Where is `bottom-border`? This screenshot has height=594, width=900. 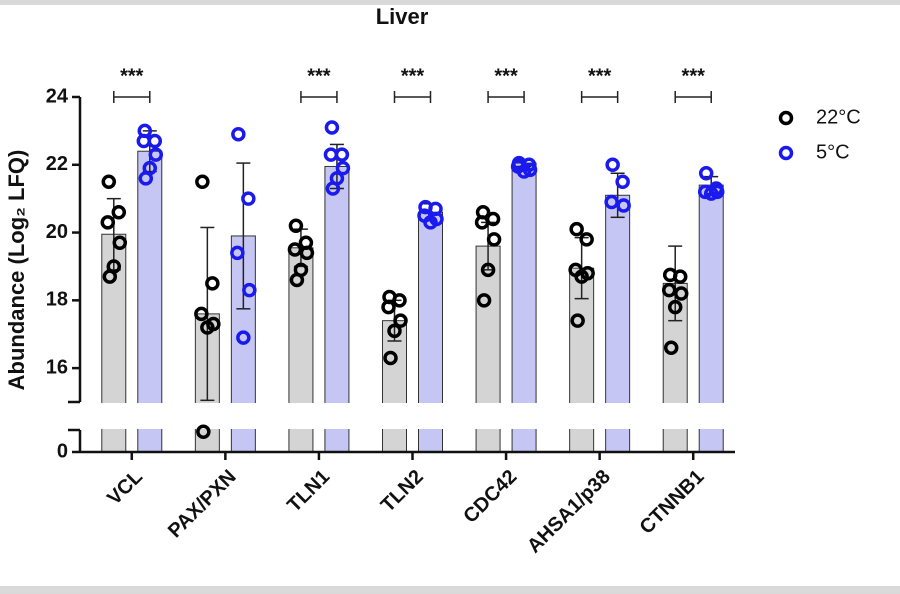
bottom-border is located at coordinates (450, 590).